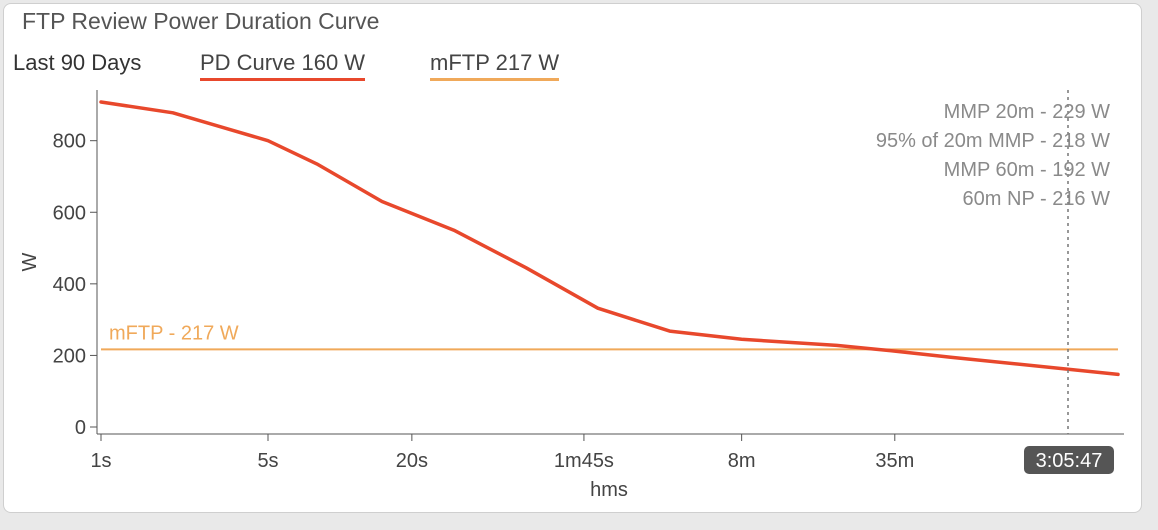  What do you see at coordinates (30, 261) in the screenshot?
I see `y-axis-title: W` at bounding box center [30, 261].